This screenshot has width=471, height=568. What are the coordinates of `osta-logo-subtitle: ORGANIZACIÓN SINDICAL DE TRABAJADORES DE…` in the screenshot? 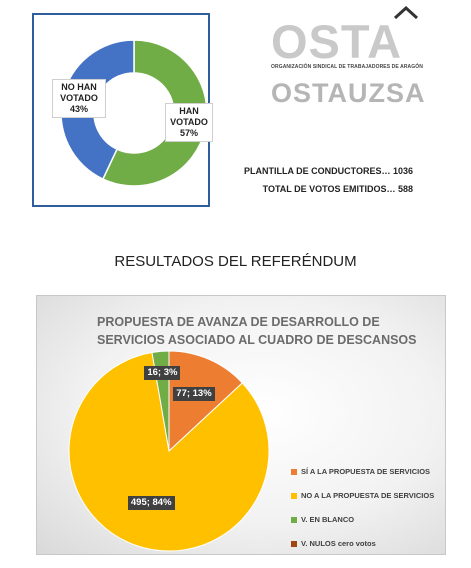 It's located at (347, 67).